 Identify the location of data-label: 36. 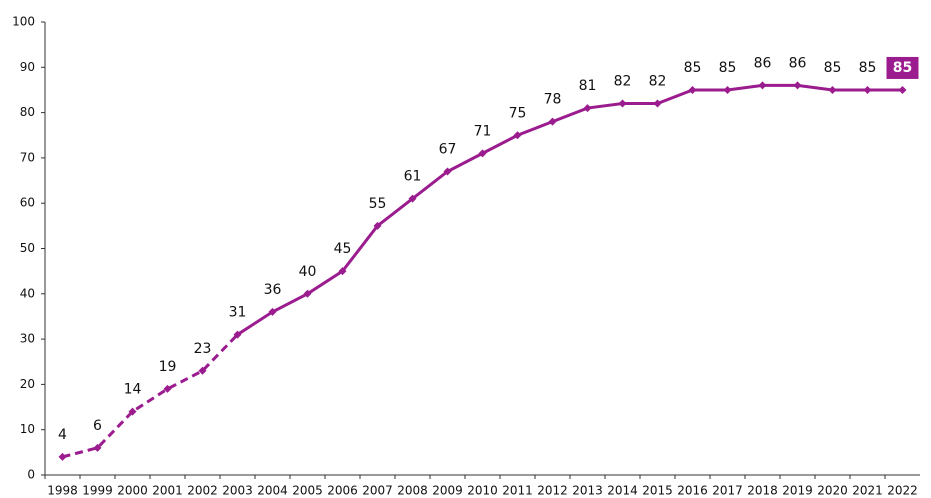
(273, 290).